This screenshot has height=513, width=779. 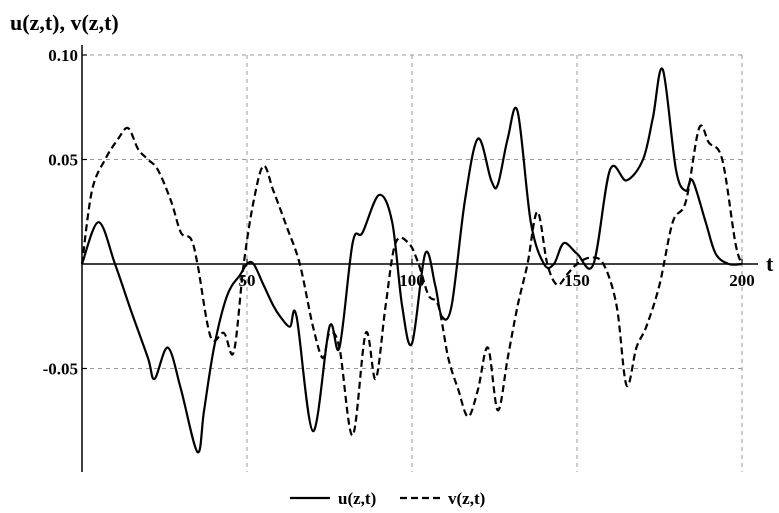 What do you see at coordinates (770, 263) in the screenshot?
I see `x-axis-title: t` at bounding box center [770, 263].